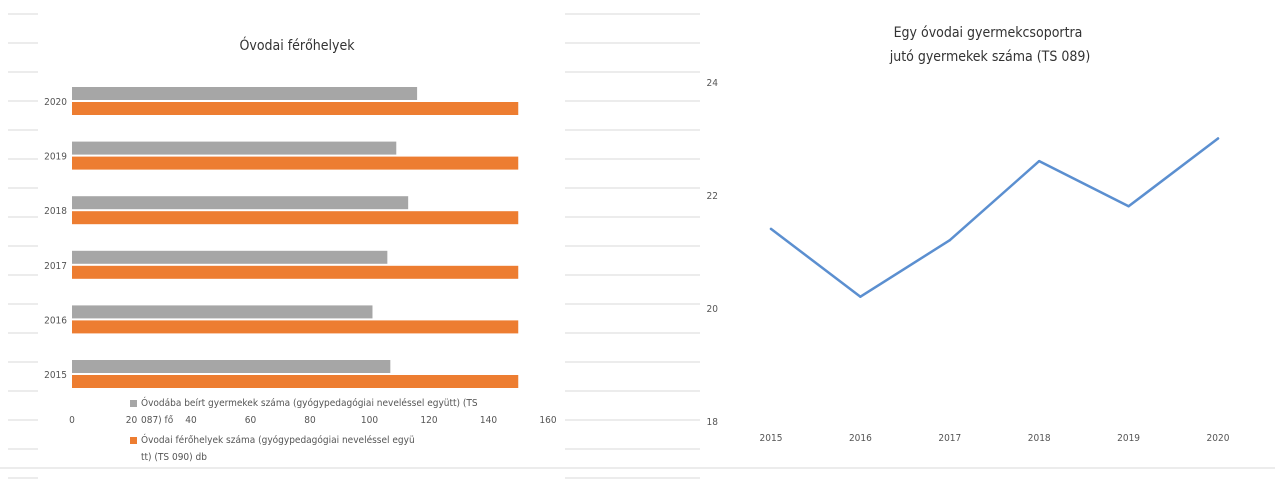 The height and width of the screenshot is (491, 1275). I want to click on bar-capacity-2018, so click(295, 218).